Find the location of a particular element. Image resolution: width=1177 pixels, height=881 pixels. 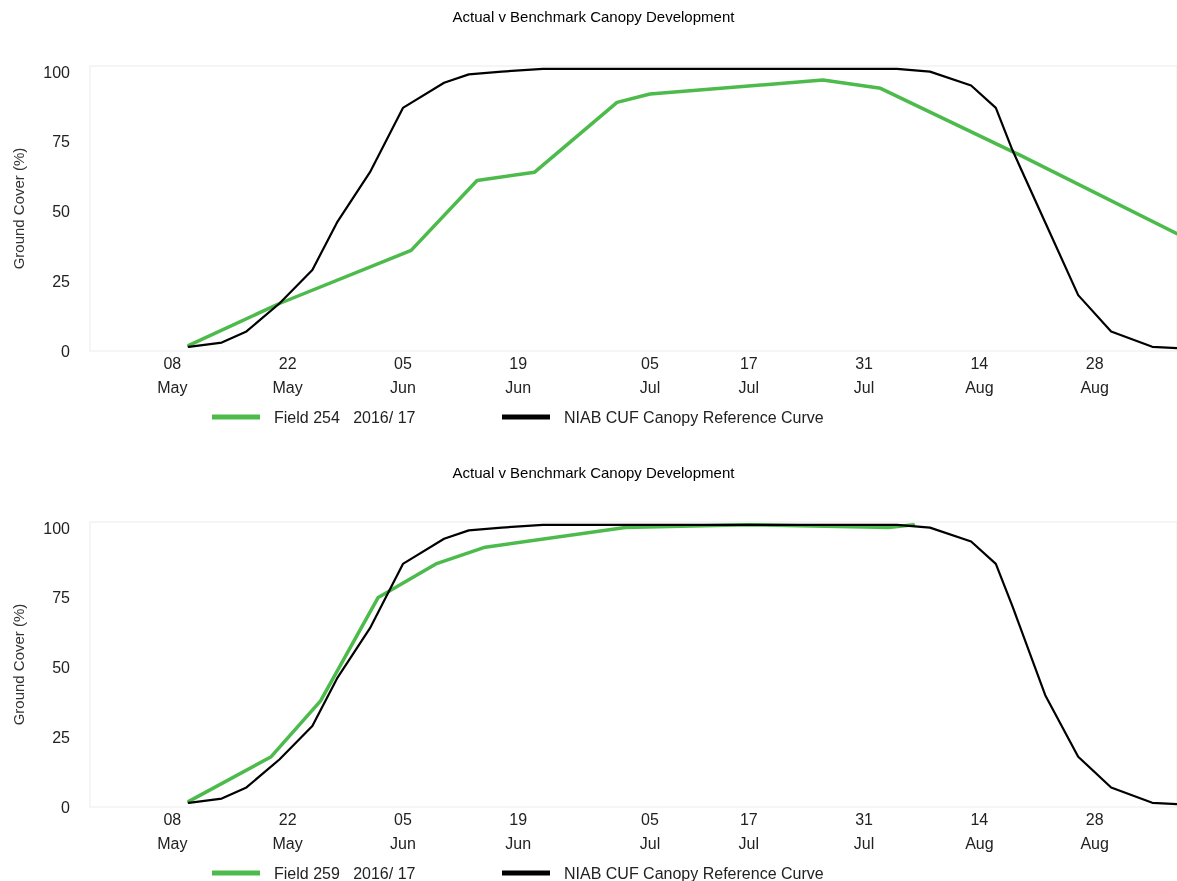

legend-label: NIAB CUF Canopy Reference Curve is located at coordinates (694, 417).